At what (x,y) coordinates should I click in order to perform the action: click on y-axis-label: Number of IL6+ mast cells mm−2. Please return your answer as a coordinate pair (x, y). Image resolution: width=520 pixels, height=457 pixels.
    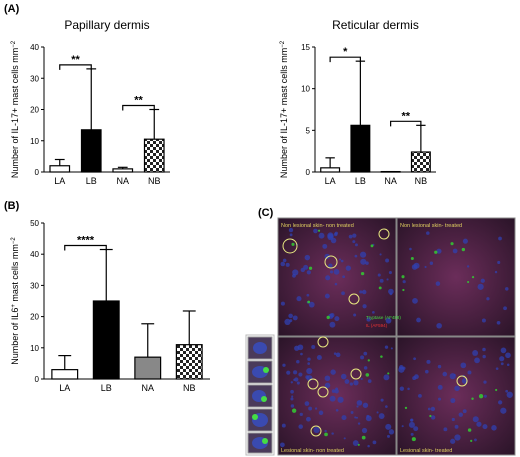
    Looking at the image, I should click on (15, 301).